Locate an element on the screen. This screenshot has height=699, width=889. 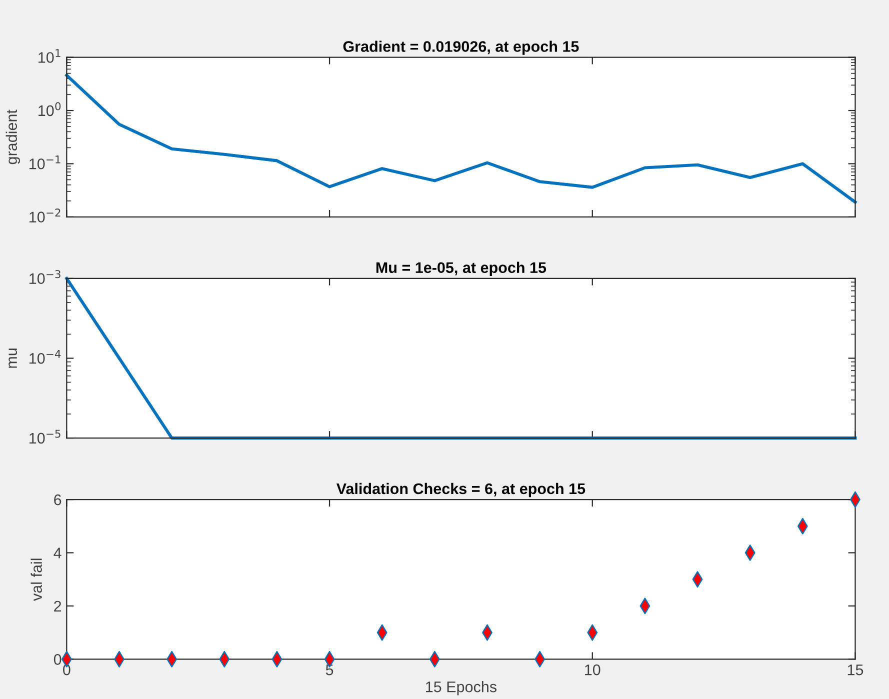
x-tick-label: 15 is located at coordinates (856, 670).